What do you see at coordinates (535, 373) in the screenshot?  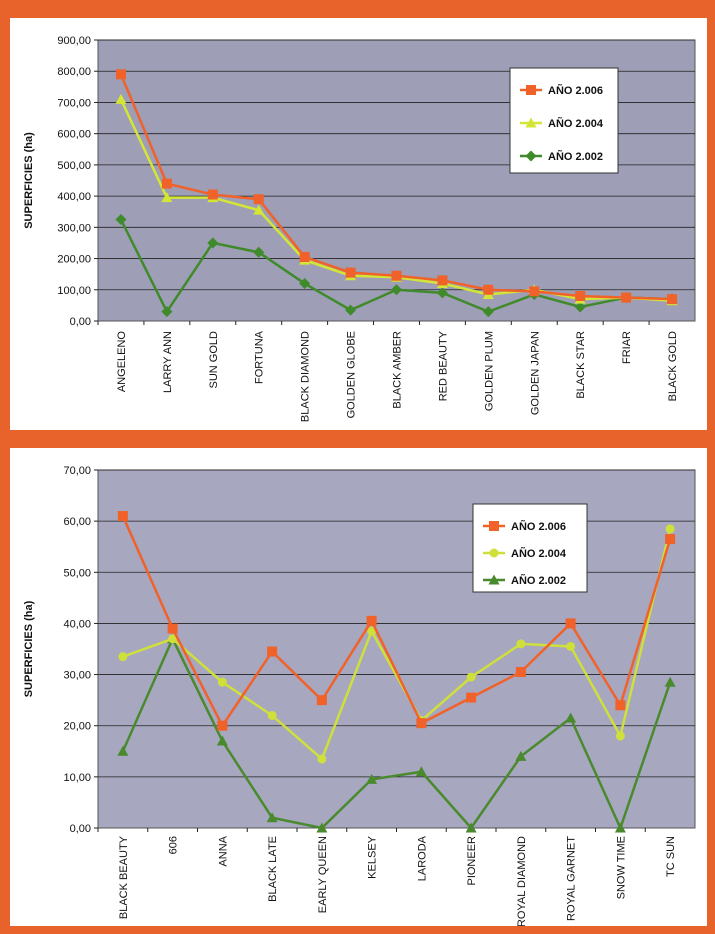 I see `x-tick-label: GOLDEN JAPAN` at bounding box center [535, 373].